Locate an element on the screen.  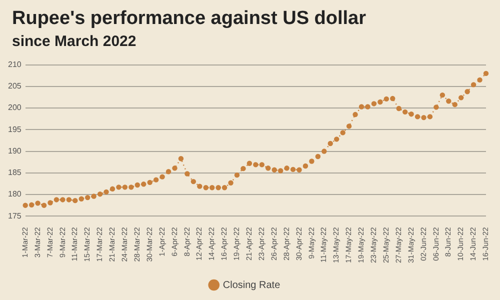
y-tick-label: 195 is located at coordinates (15, 129).